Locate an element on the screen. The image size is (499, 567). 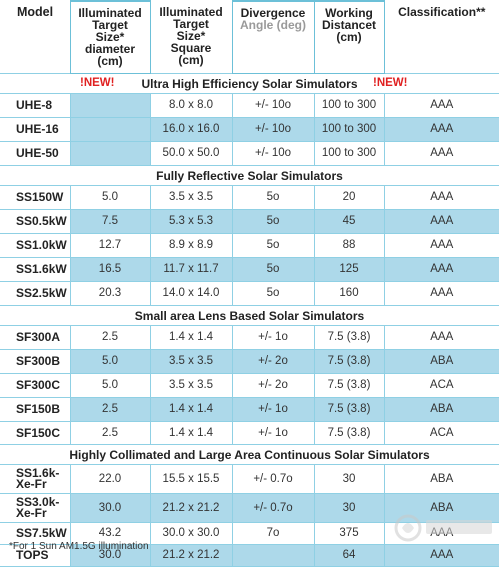
table-row: SS2.5kW 20.3 14.0 x 14.0 5o 160 AAA is located at coordinates (249, 293).